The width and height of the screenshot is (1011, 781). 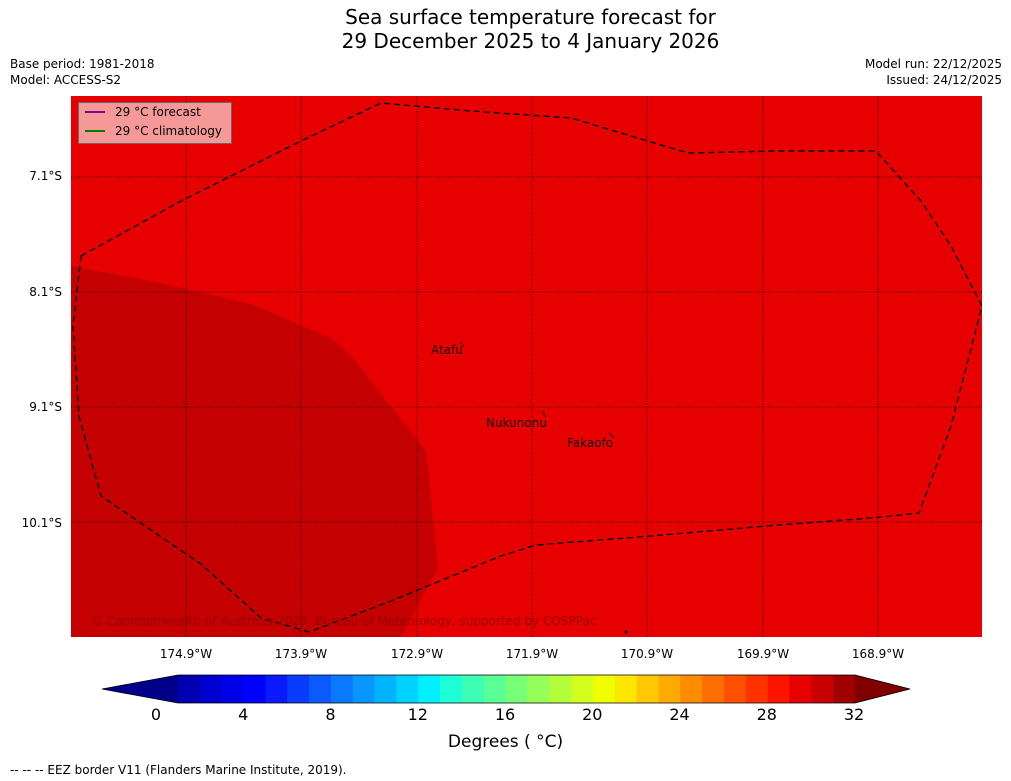 I want to click on colorbar-tick: 8, so click(x=330, y=714).